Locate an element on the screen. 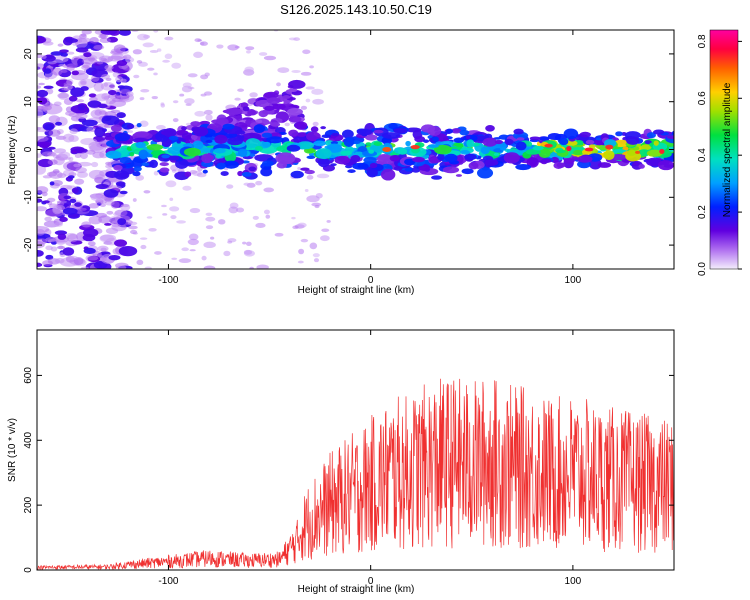 This screenshot has width=750, height=600. chart-title: S126.2025.143.10.50.C19 is located at coordinates (356, 9).